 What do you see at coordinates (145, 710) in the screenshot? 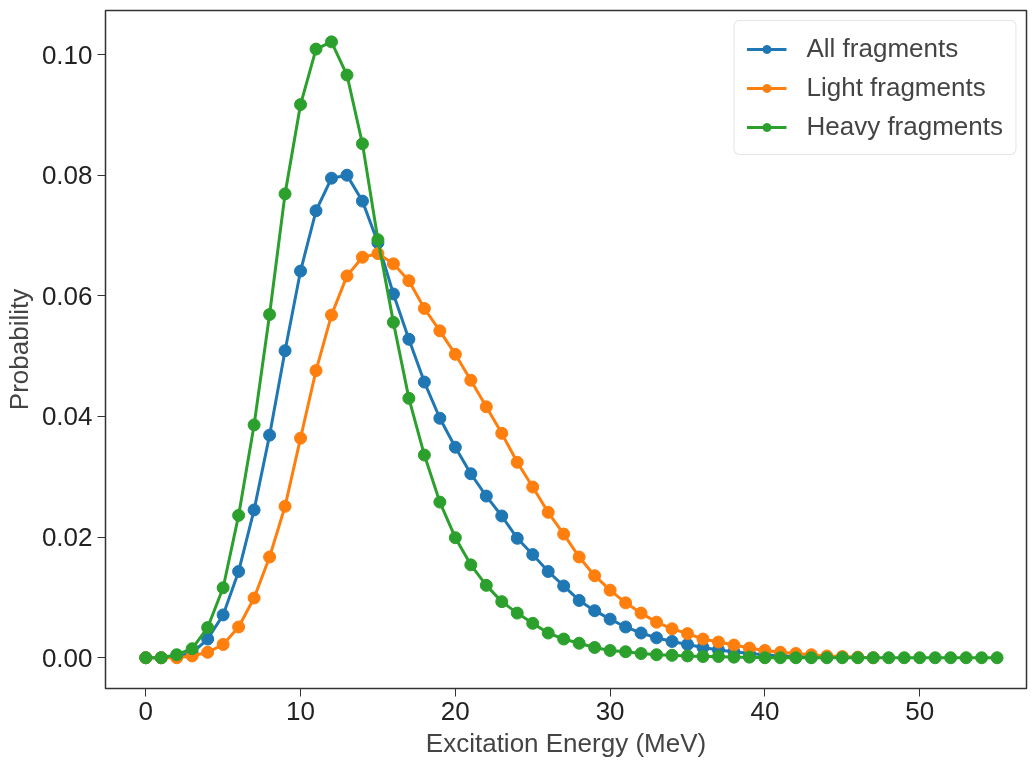
I see `x-tick-label: 0` at bounding box center [145, 710].